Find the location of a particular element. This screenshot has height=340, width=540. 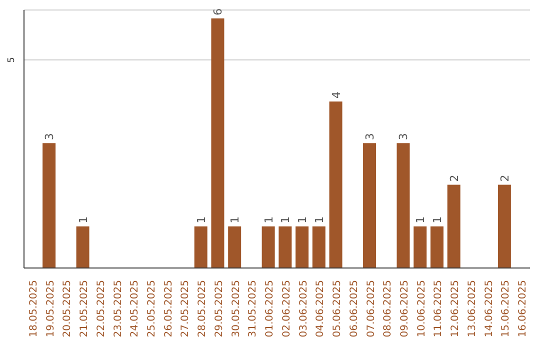

y-tick-label: 5 is located at coordinates (12, 60).